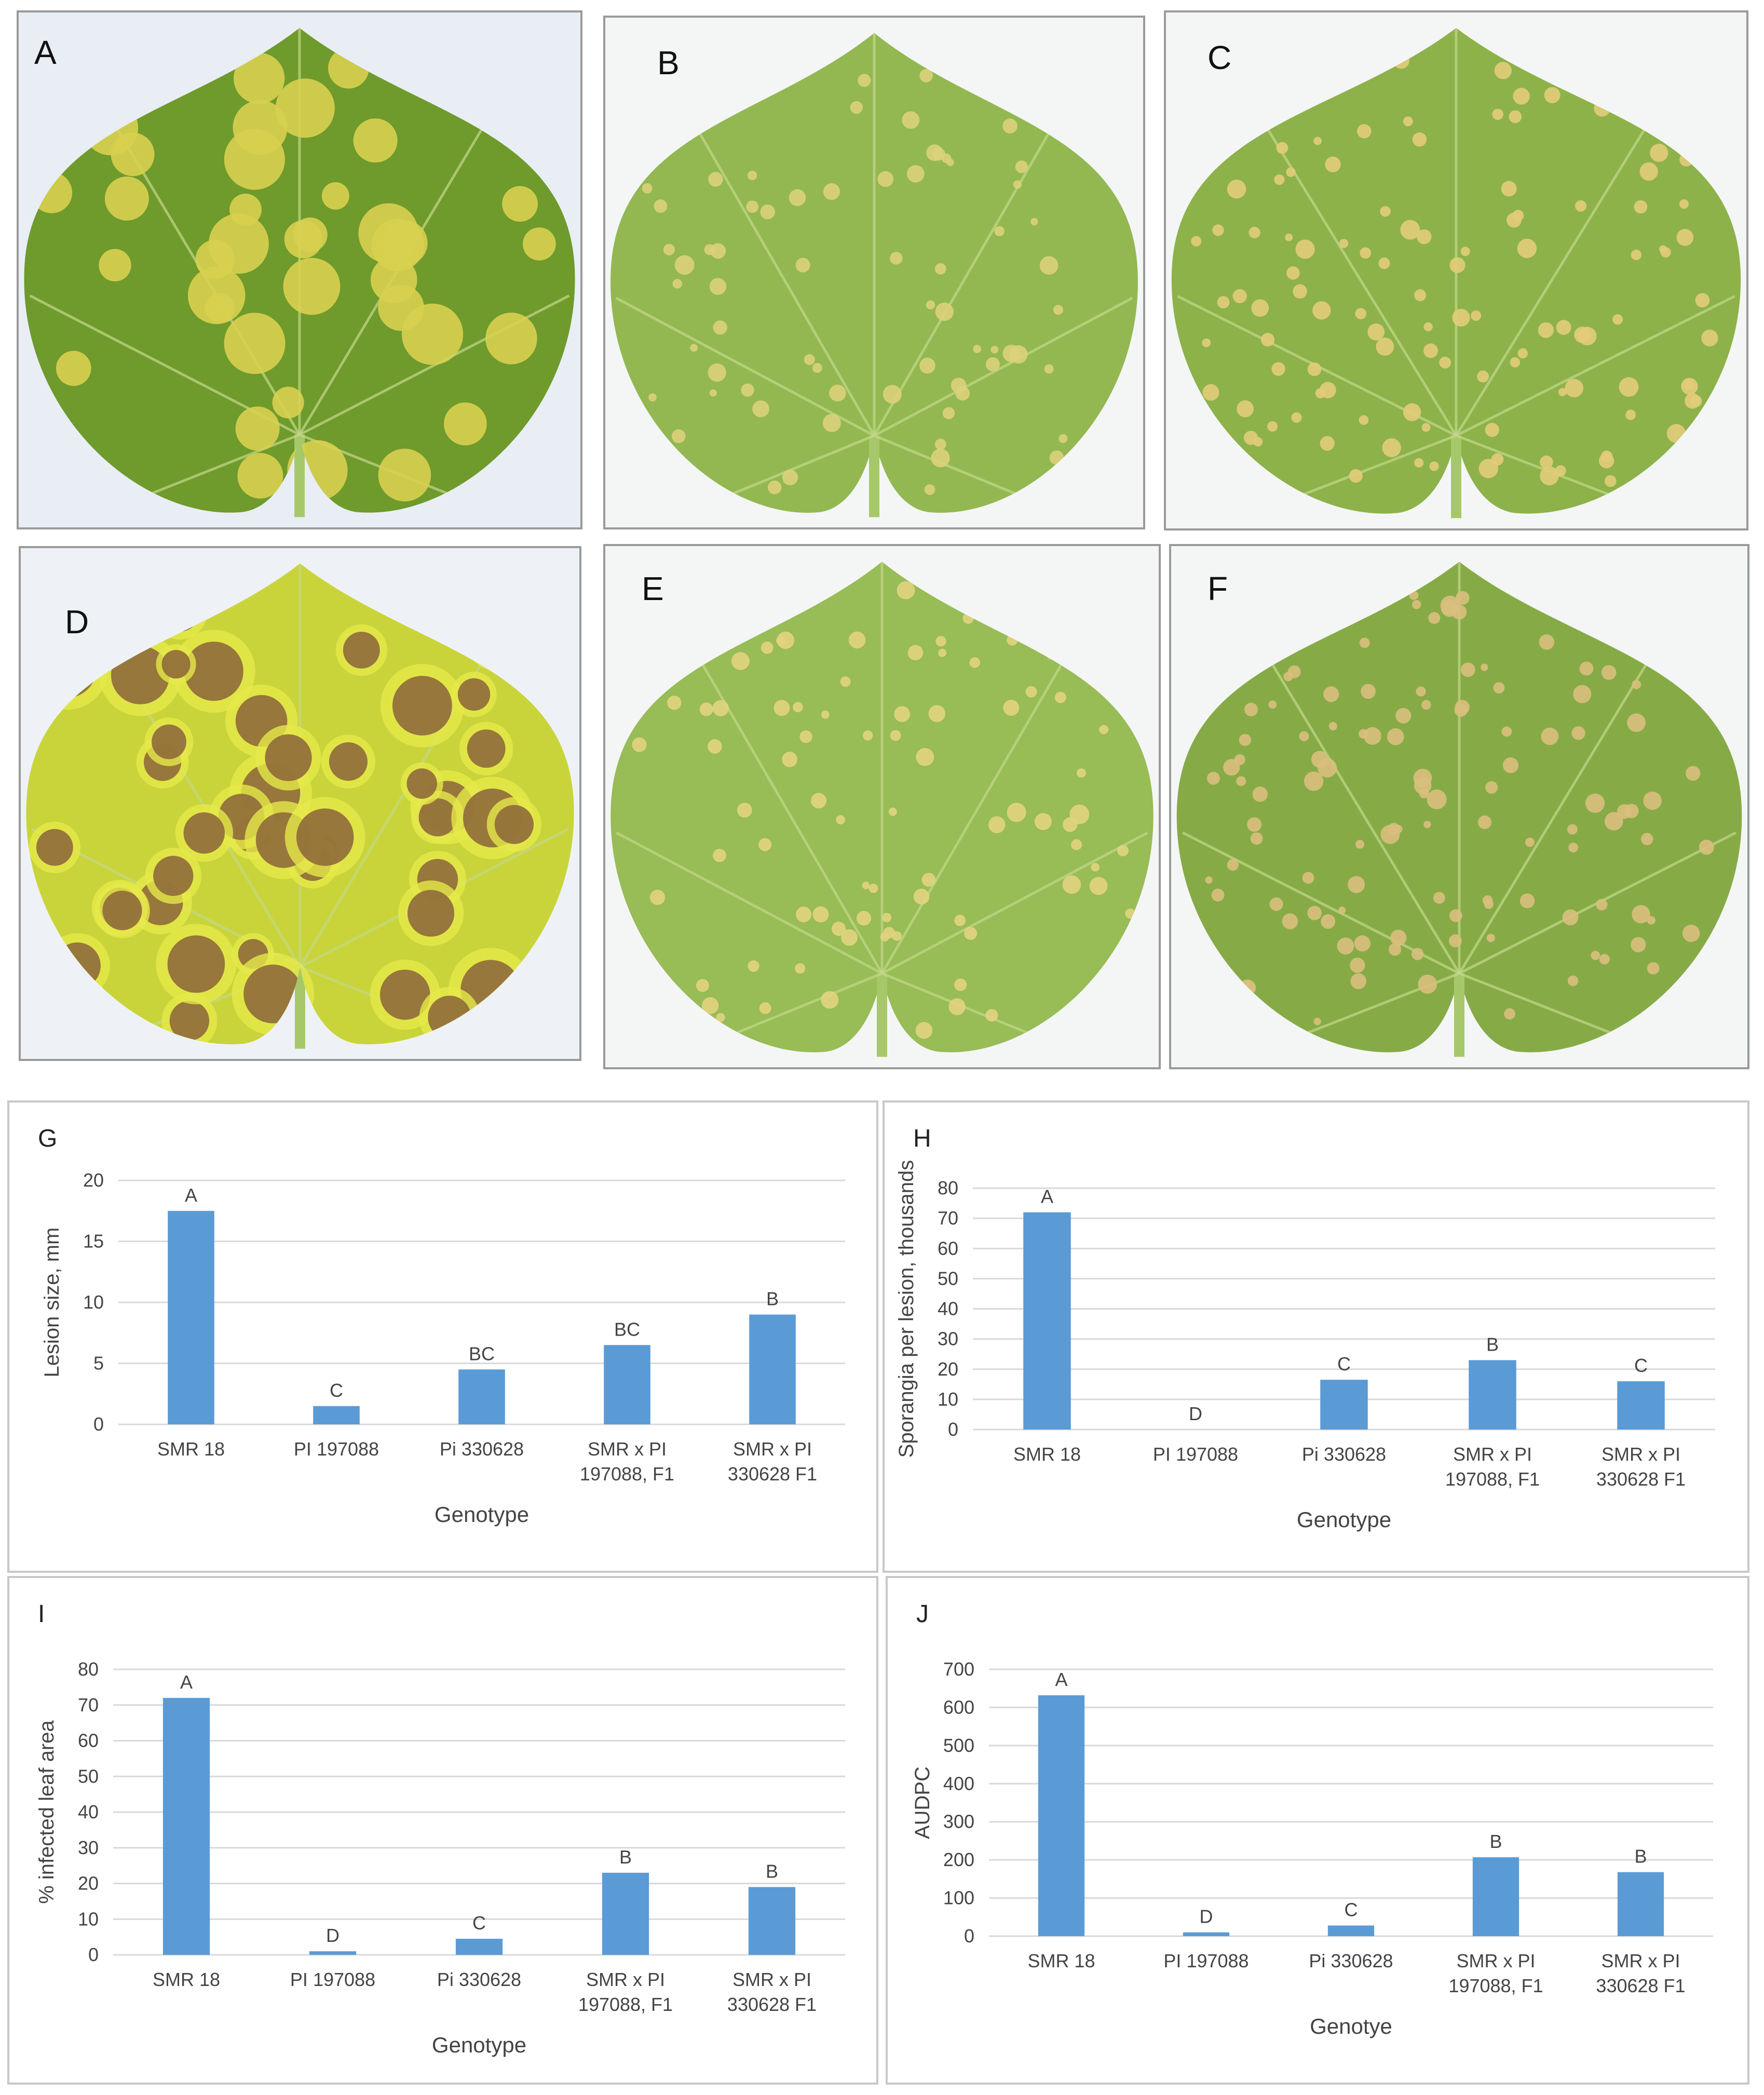  What do you see at coordinates (300, 269) in the screenshot?
I see `photo-panel-a: A` at bounding box center [300, 269].